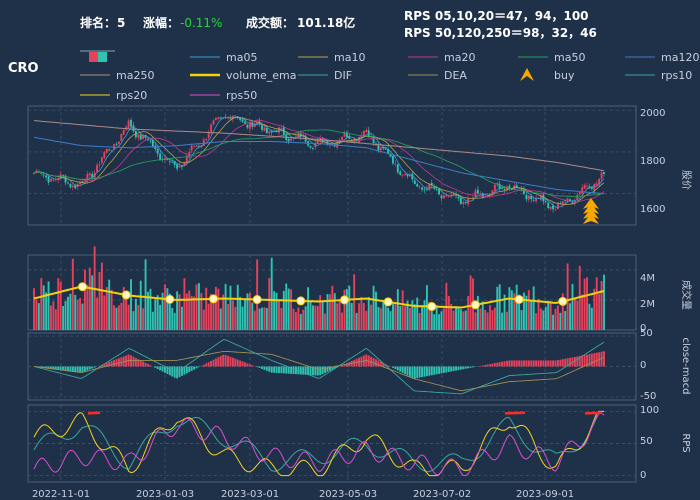 The width and height of the screenshot is (700, 500). What do you see at coordinates (643, 475) in the screenshot?
I see `rps-tick-0: 0` at bounding box center [643, 475].